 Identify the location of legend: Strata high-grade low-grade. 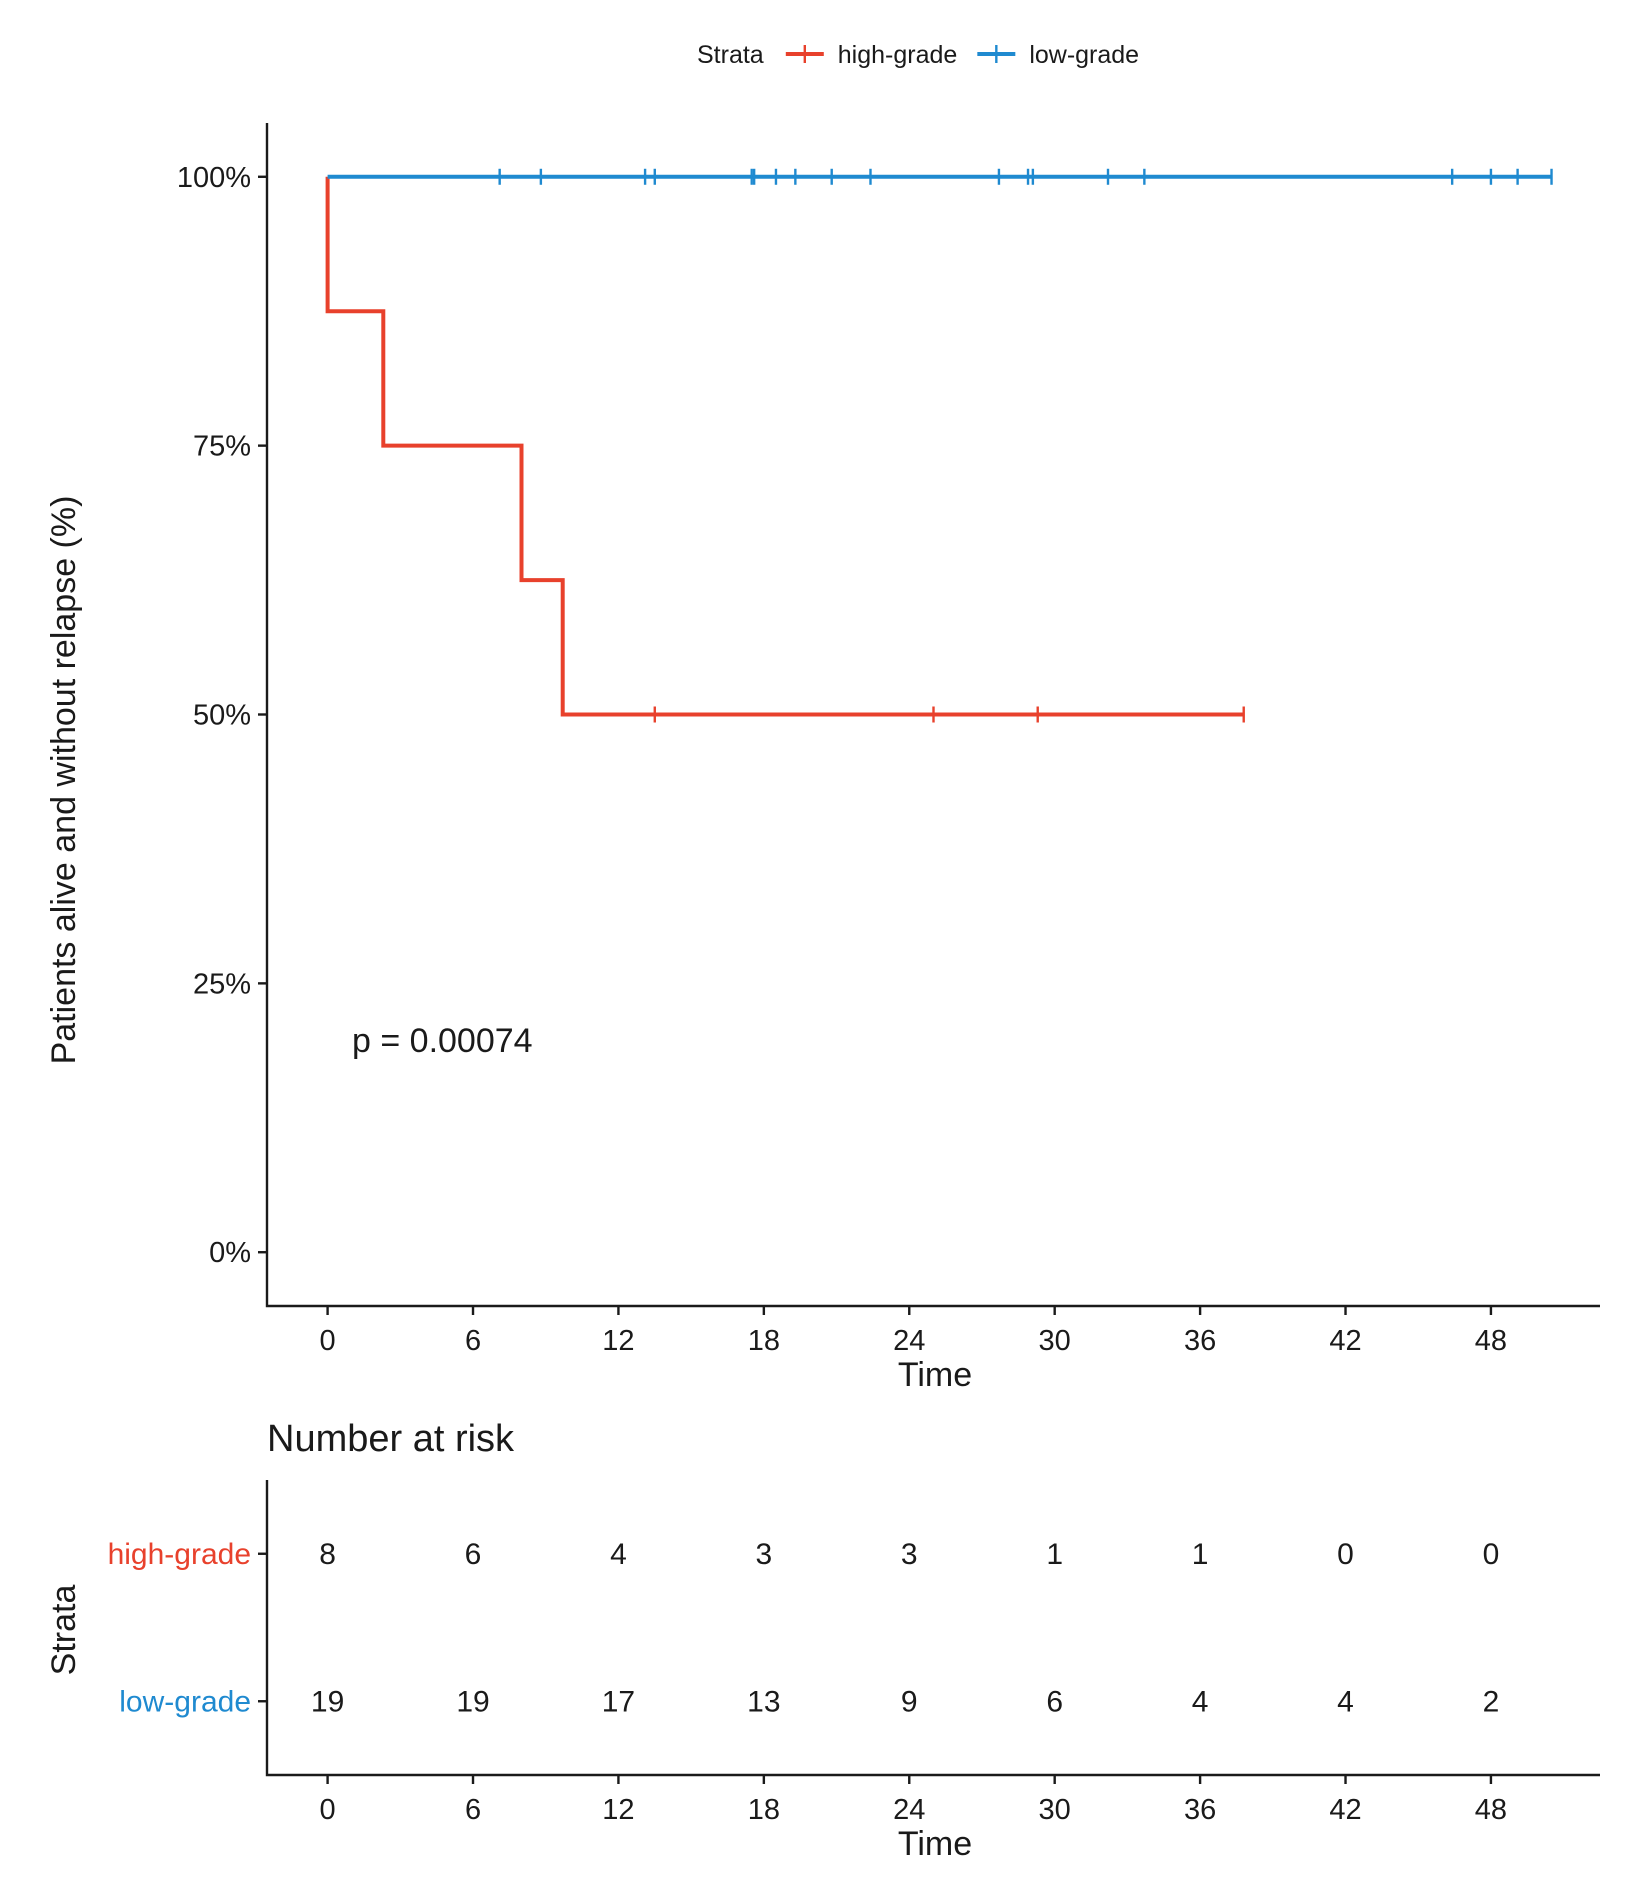
(918, 55).